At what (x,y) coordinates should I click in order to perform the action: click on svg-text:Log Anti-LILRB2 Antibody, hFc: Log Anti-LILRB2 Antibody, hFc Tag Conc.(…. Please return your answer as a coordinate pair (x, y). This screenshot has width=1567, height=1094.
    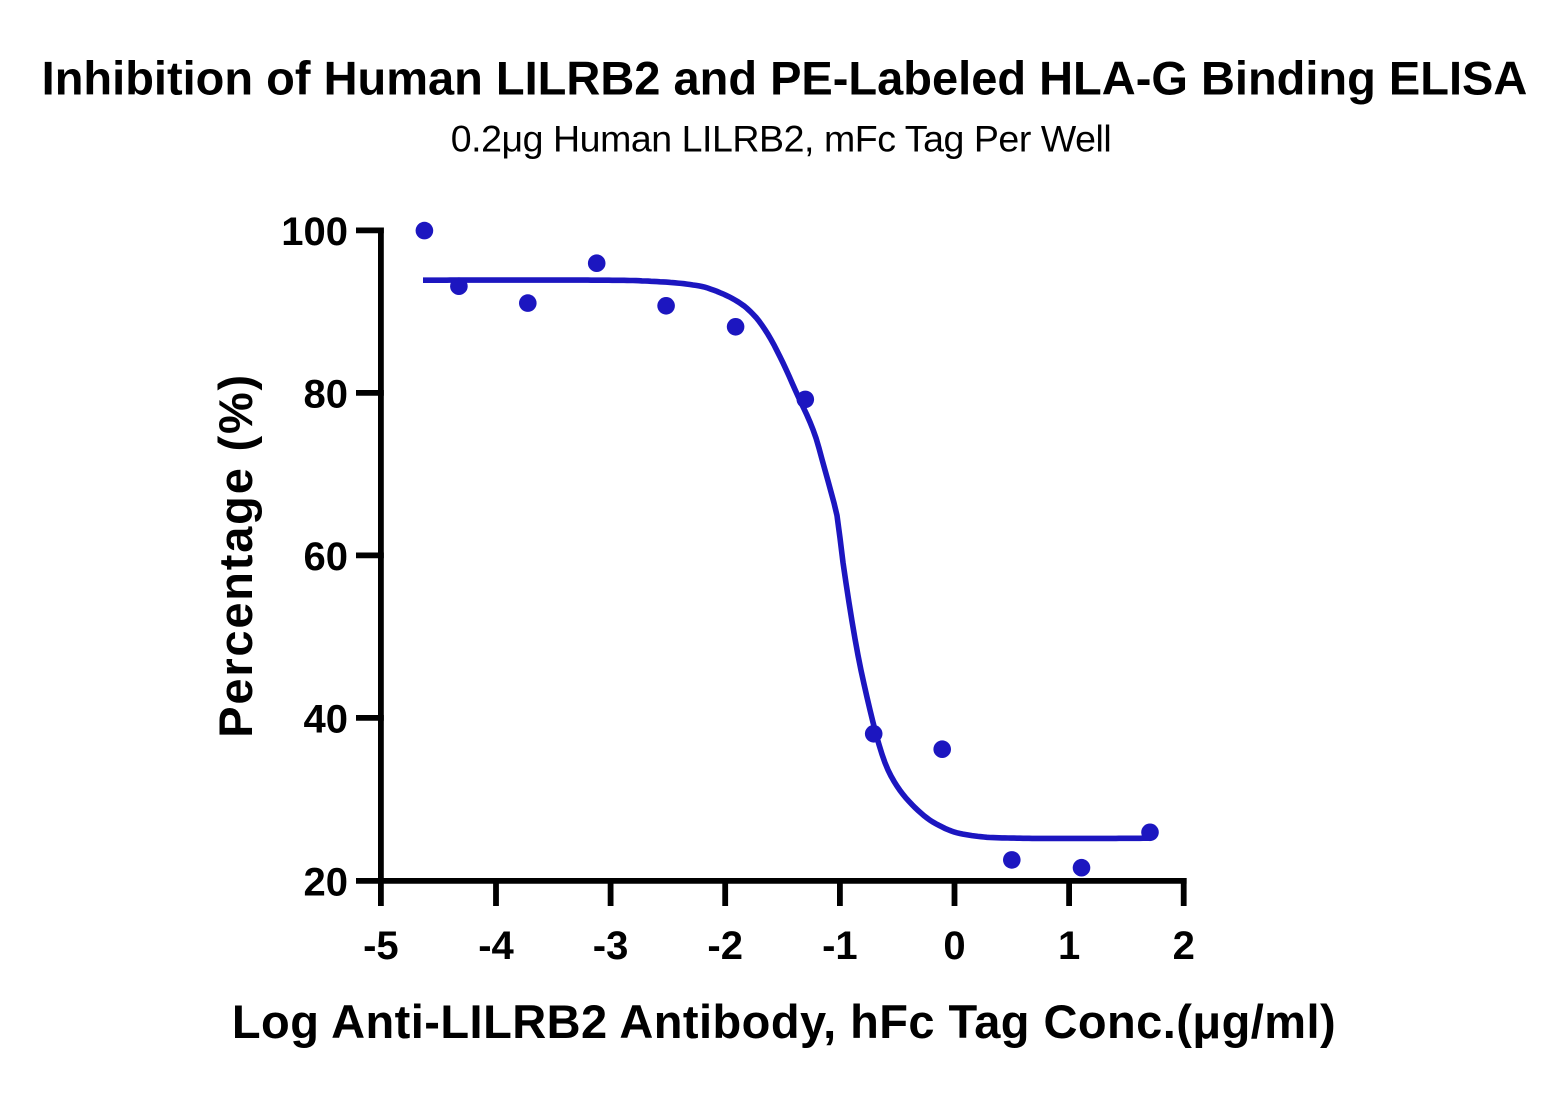
    Looking at the image, I should click on (784, 1021).